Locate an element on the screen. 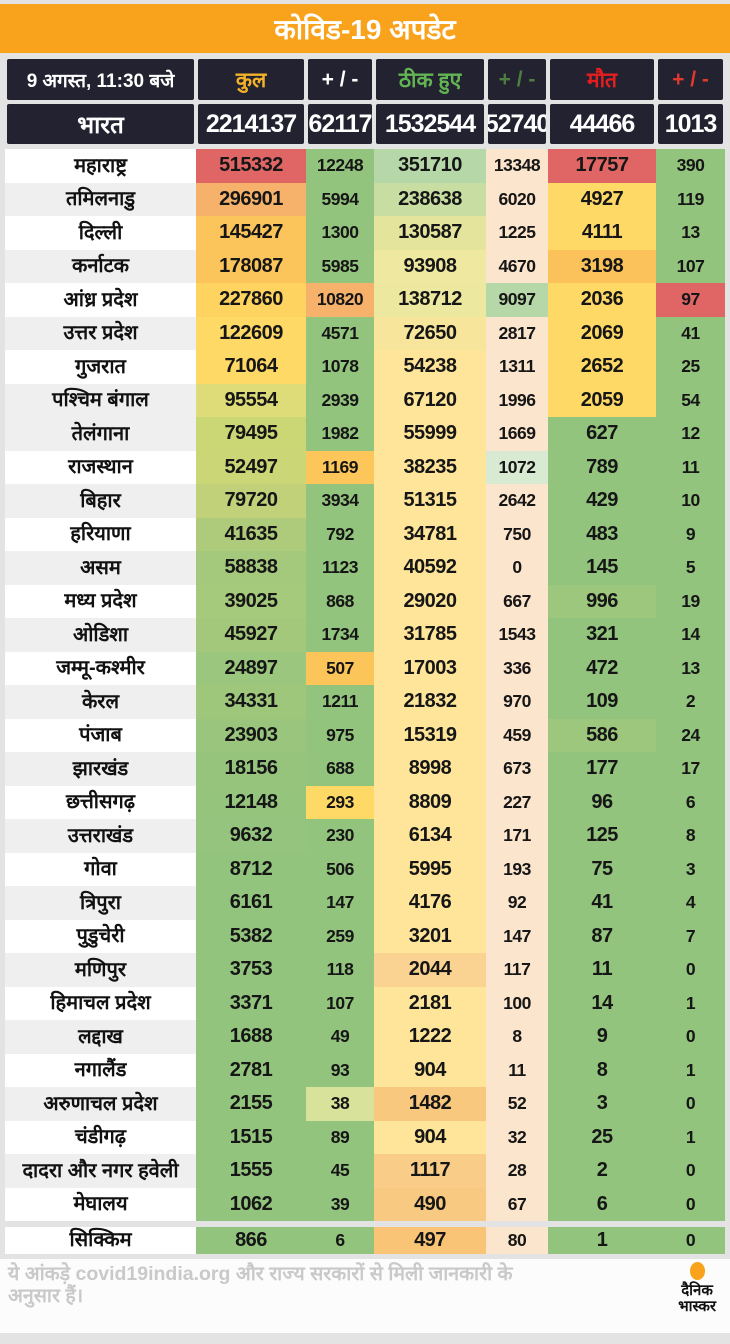 The image size is (730, 1344). value-cell: 3753 is located at coordinates (251, 970).